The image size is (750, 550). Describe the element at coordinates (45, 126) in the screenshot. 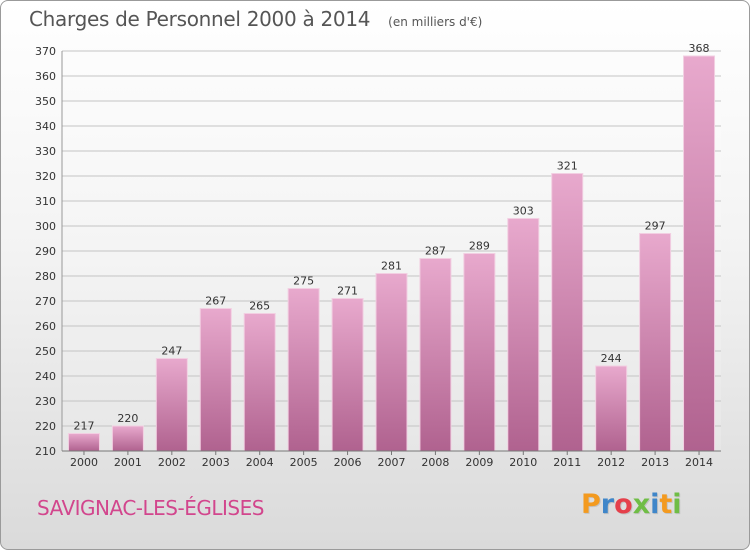

I see `y-tick-label: 340` at that location.